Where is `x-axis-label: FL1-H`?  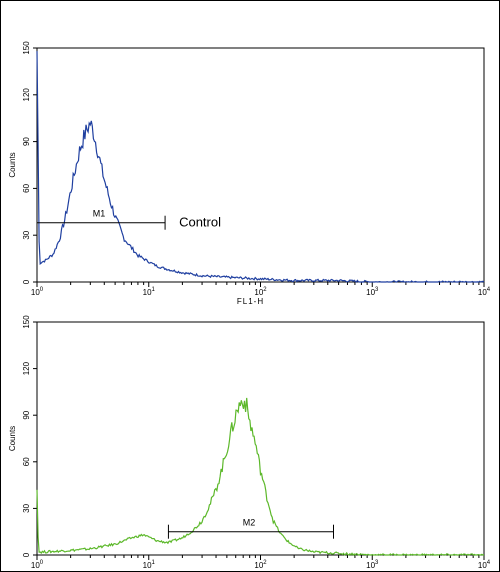
x-axis-label: FL1-H is located at coordinates (250, 301).